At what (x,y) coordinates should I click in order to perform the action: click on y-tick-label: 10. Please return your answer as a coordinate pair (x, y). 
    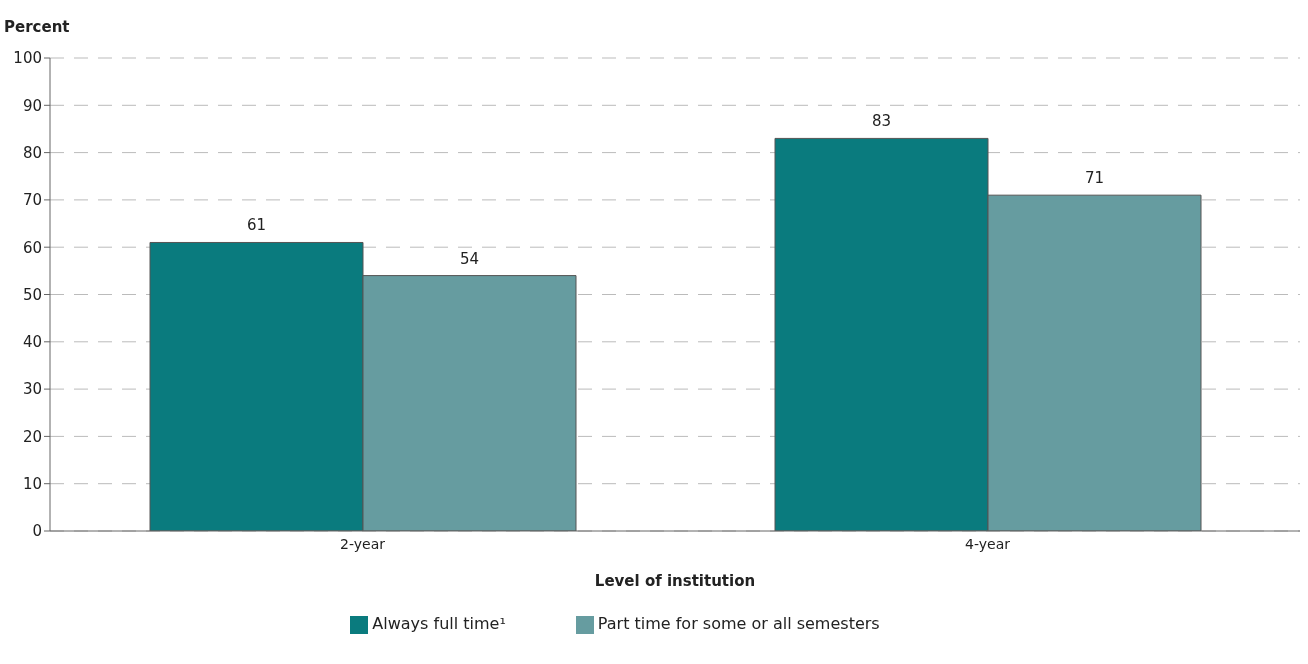
    Looking at the image, I should click on (32, 484).